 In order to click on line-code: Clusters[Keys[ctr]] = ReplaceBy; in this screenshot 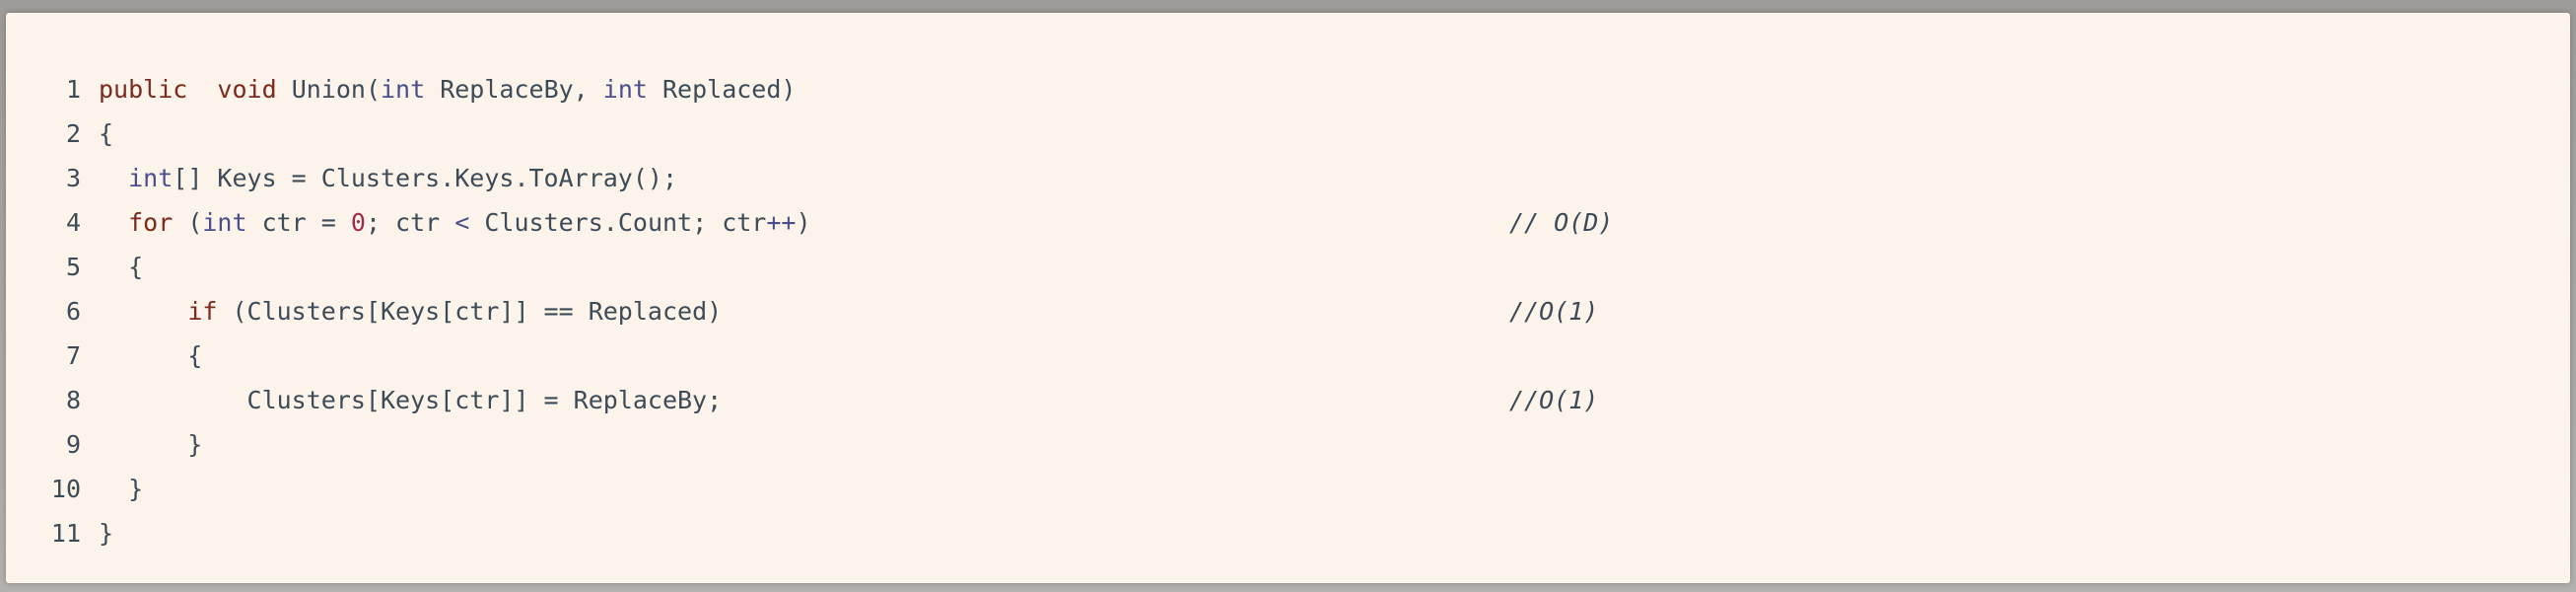, I will do `click(411, 400)`.